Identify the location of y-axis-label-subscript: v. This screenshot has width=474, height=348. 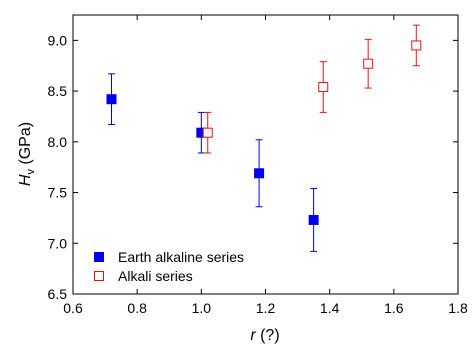
(31, 172).